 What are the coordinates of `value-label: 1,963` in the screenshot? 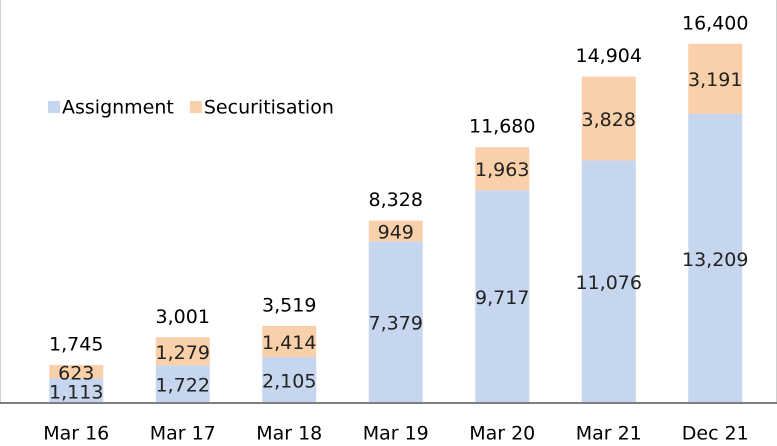 It's located at (502, 170).